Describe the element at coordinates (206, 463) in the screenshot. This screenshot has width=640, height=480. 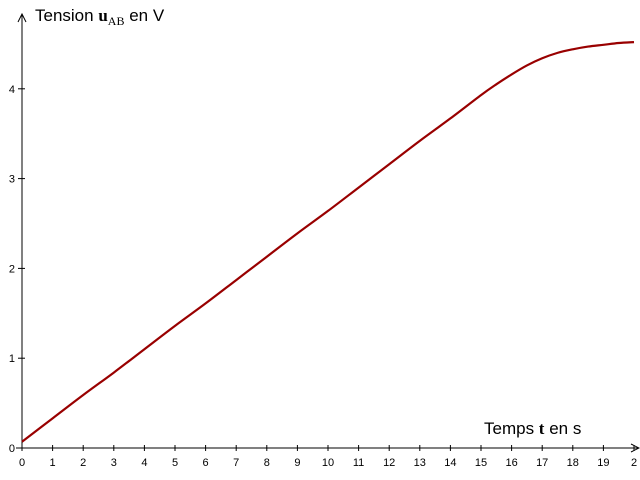
I see `x-tick-label-6: 6` at that location.